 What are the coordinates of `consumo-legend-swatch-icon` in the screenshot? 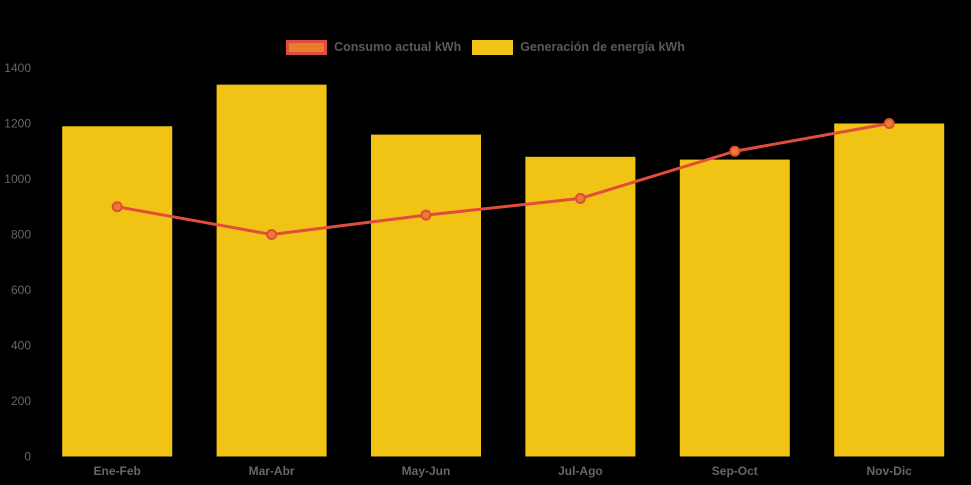 It's located at (307, 47).